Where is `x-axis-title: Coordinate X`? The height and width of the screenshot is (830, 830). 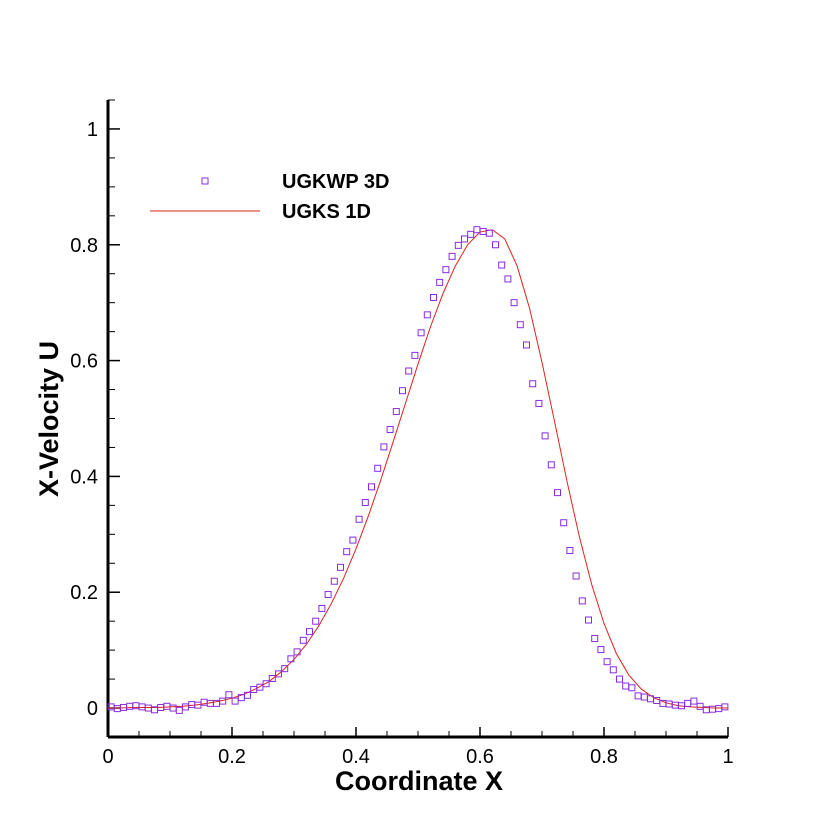
x-axis-title: Coordinate X is located at coordinates (419, 781).